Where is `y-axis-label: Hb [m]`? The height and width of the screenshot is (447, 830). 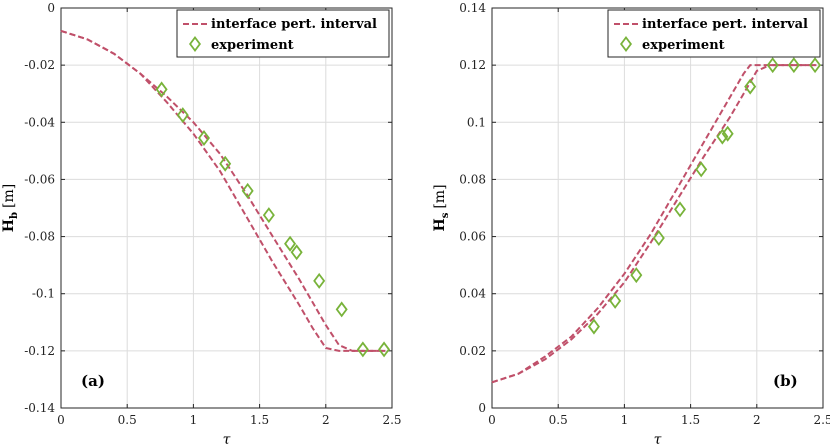 y-axis-label: Hb [m] is located at coordinates (10, 208).